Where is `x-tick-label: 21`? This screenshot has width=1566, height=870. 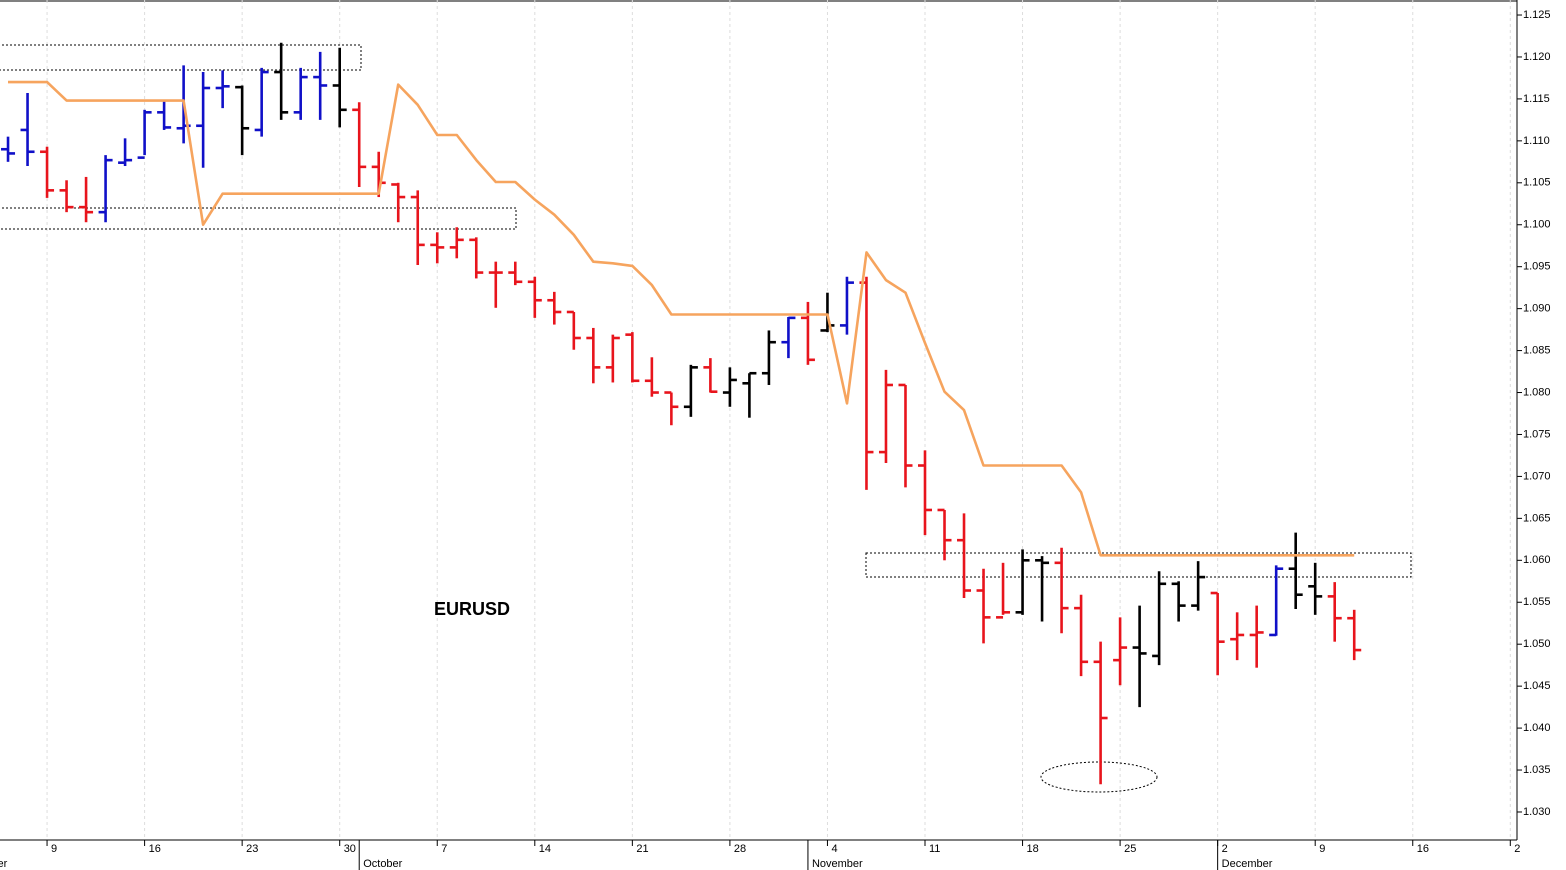
x-tick-label: 21 is located at coordinates (642, 849).